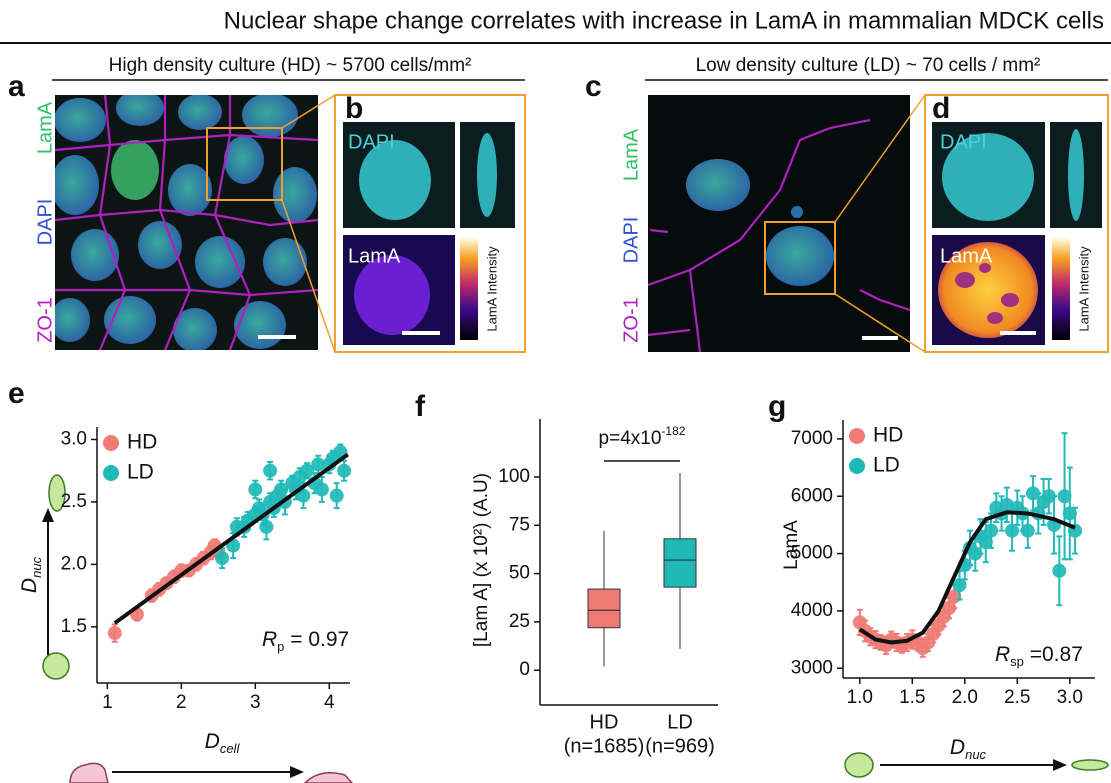 The height and width of the screenshot is (783, 1111). I want to click on p-value: p=4x10-182, so click(642, 436).